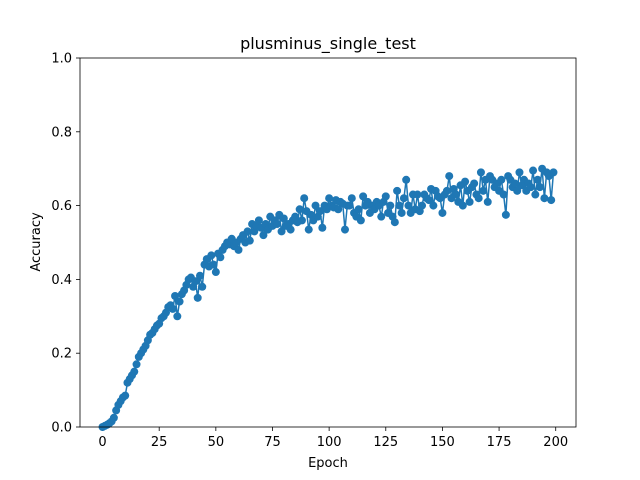  Describe the element at coordinates (61, 428) in the screenshot. I see `y-tick-label: 0.0` at that location.